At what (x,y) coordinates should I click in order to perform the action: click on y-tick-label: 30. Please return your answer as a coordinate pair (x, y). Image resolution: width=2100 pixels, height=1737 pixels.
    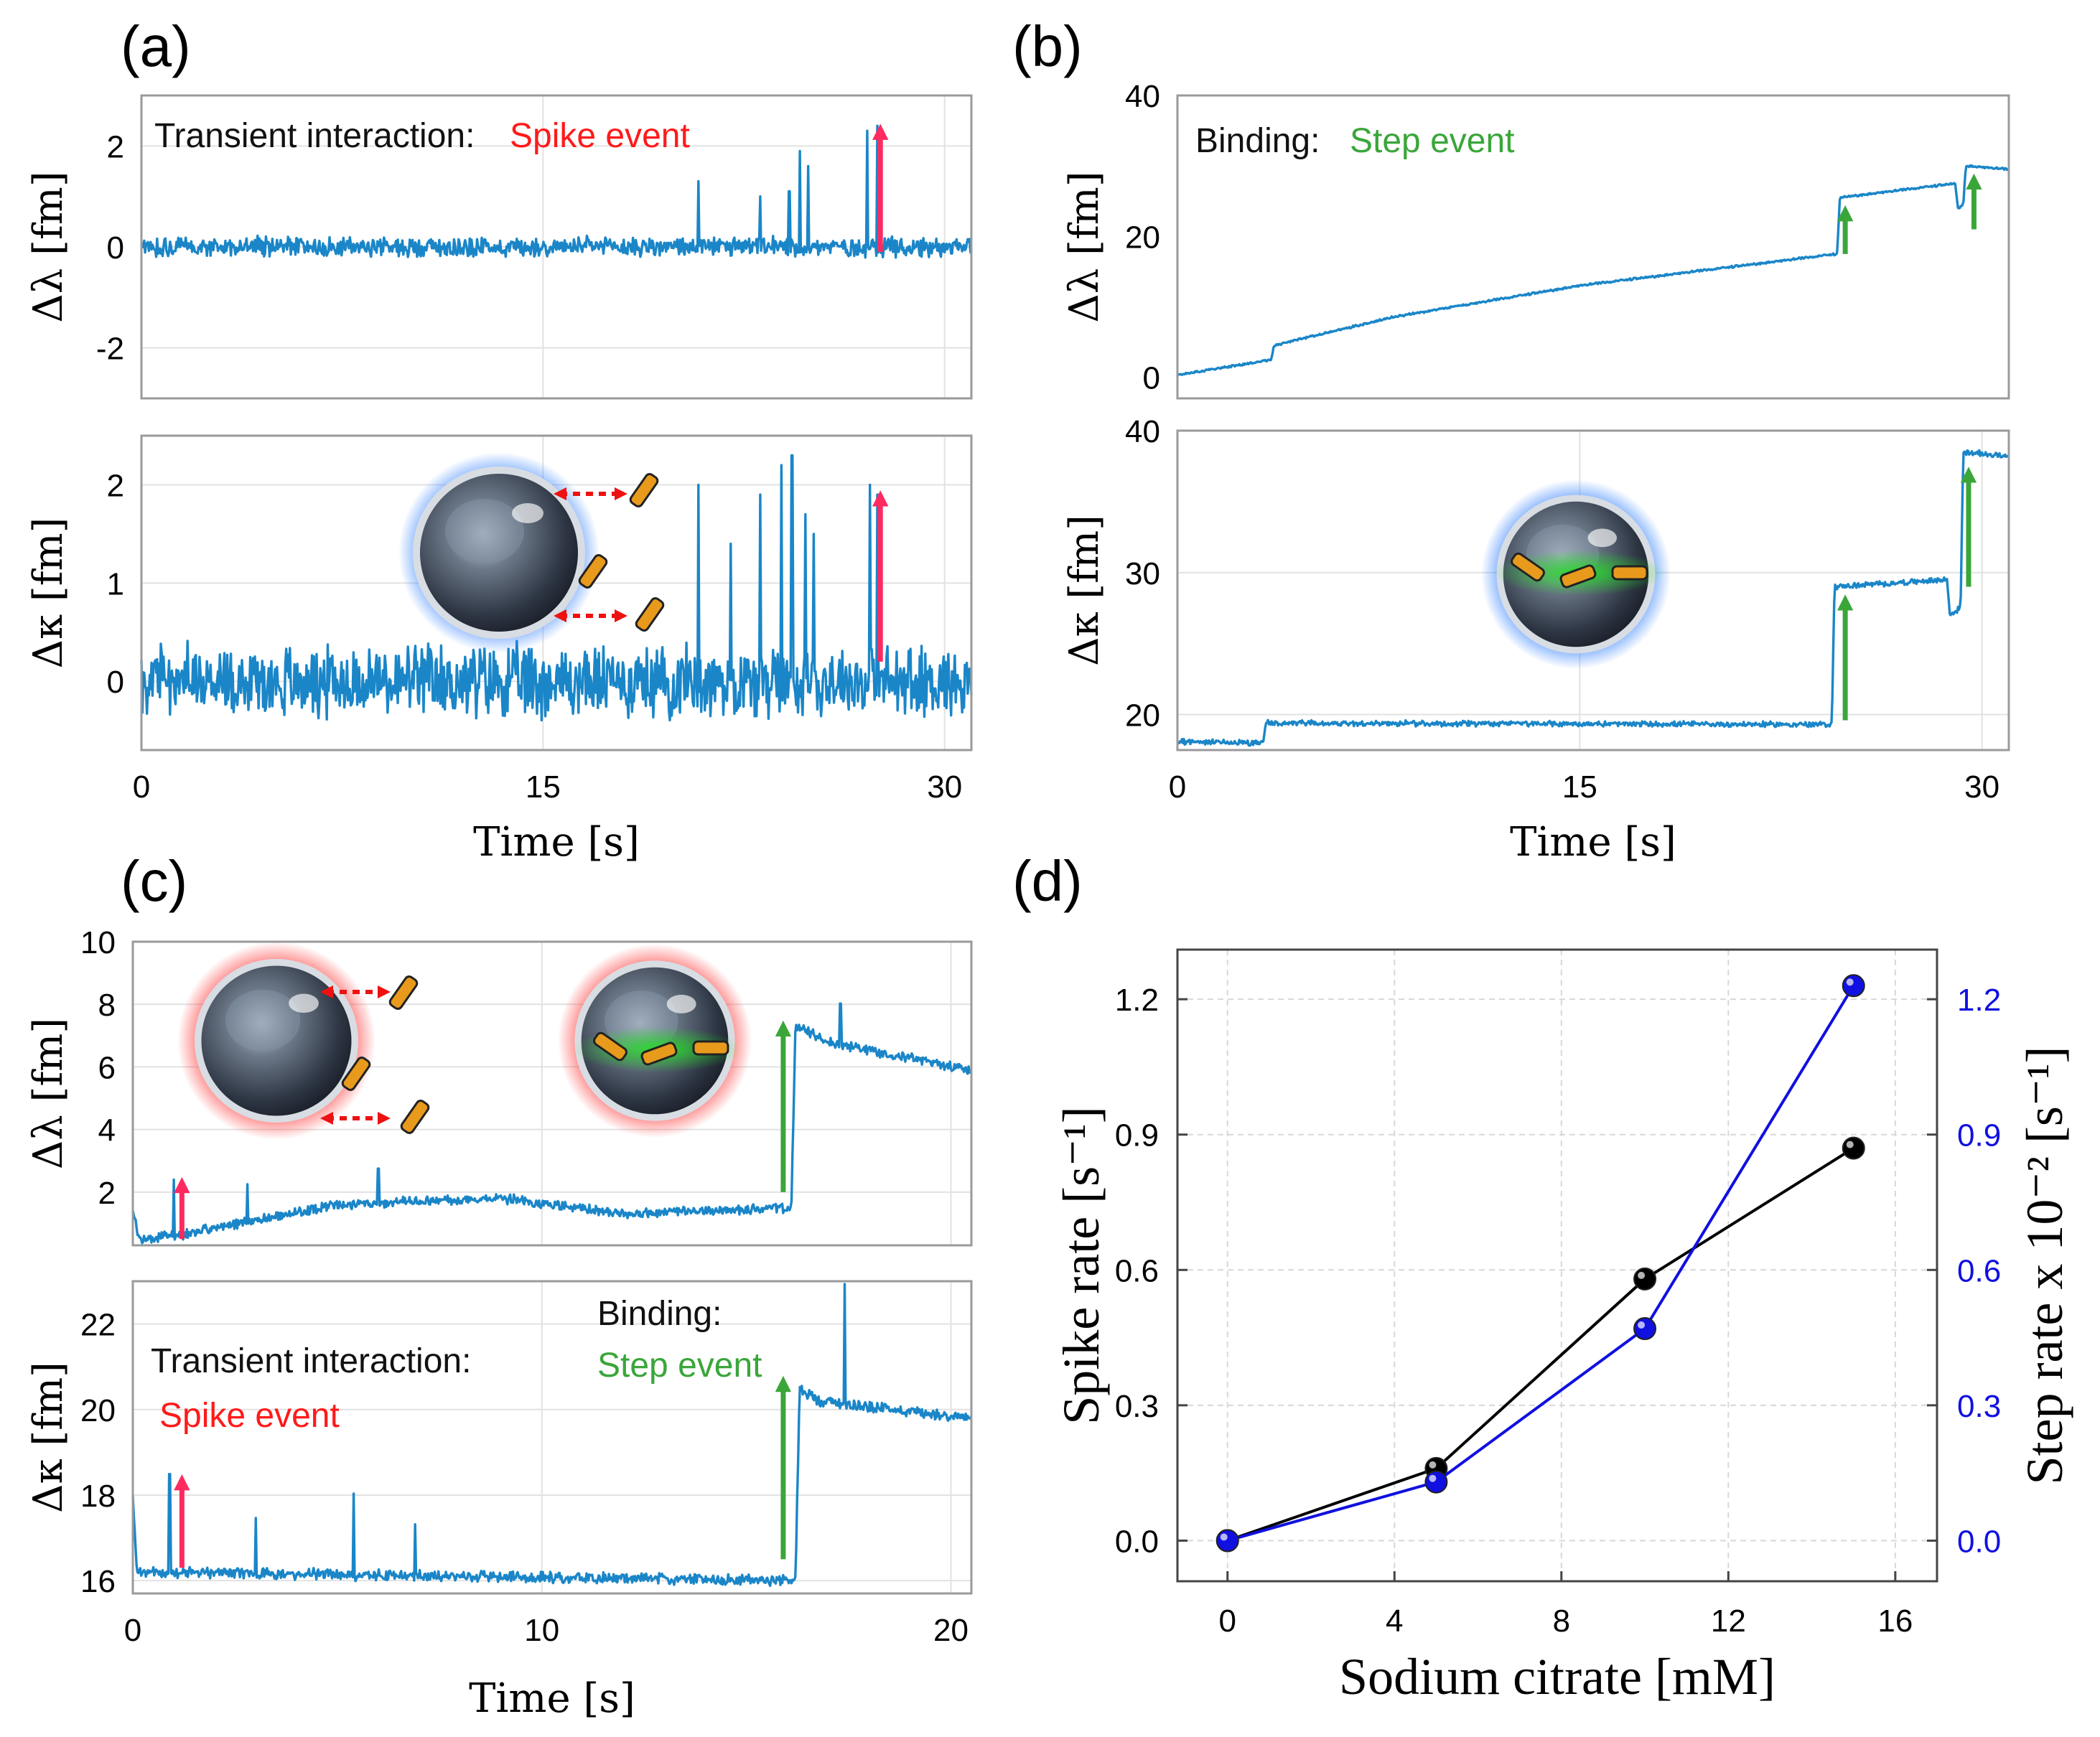
    Looking at the image, I should click on (1142, 573).